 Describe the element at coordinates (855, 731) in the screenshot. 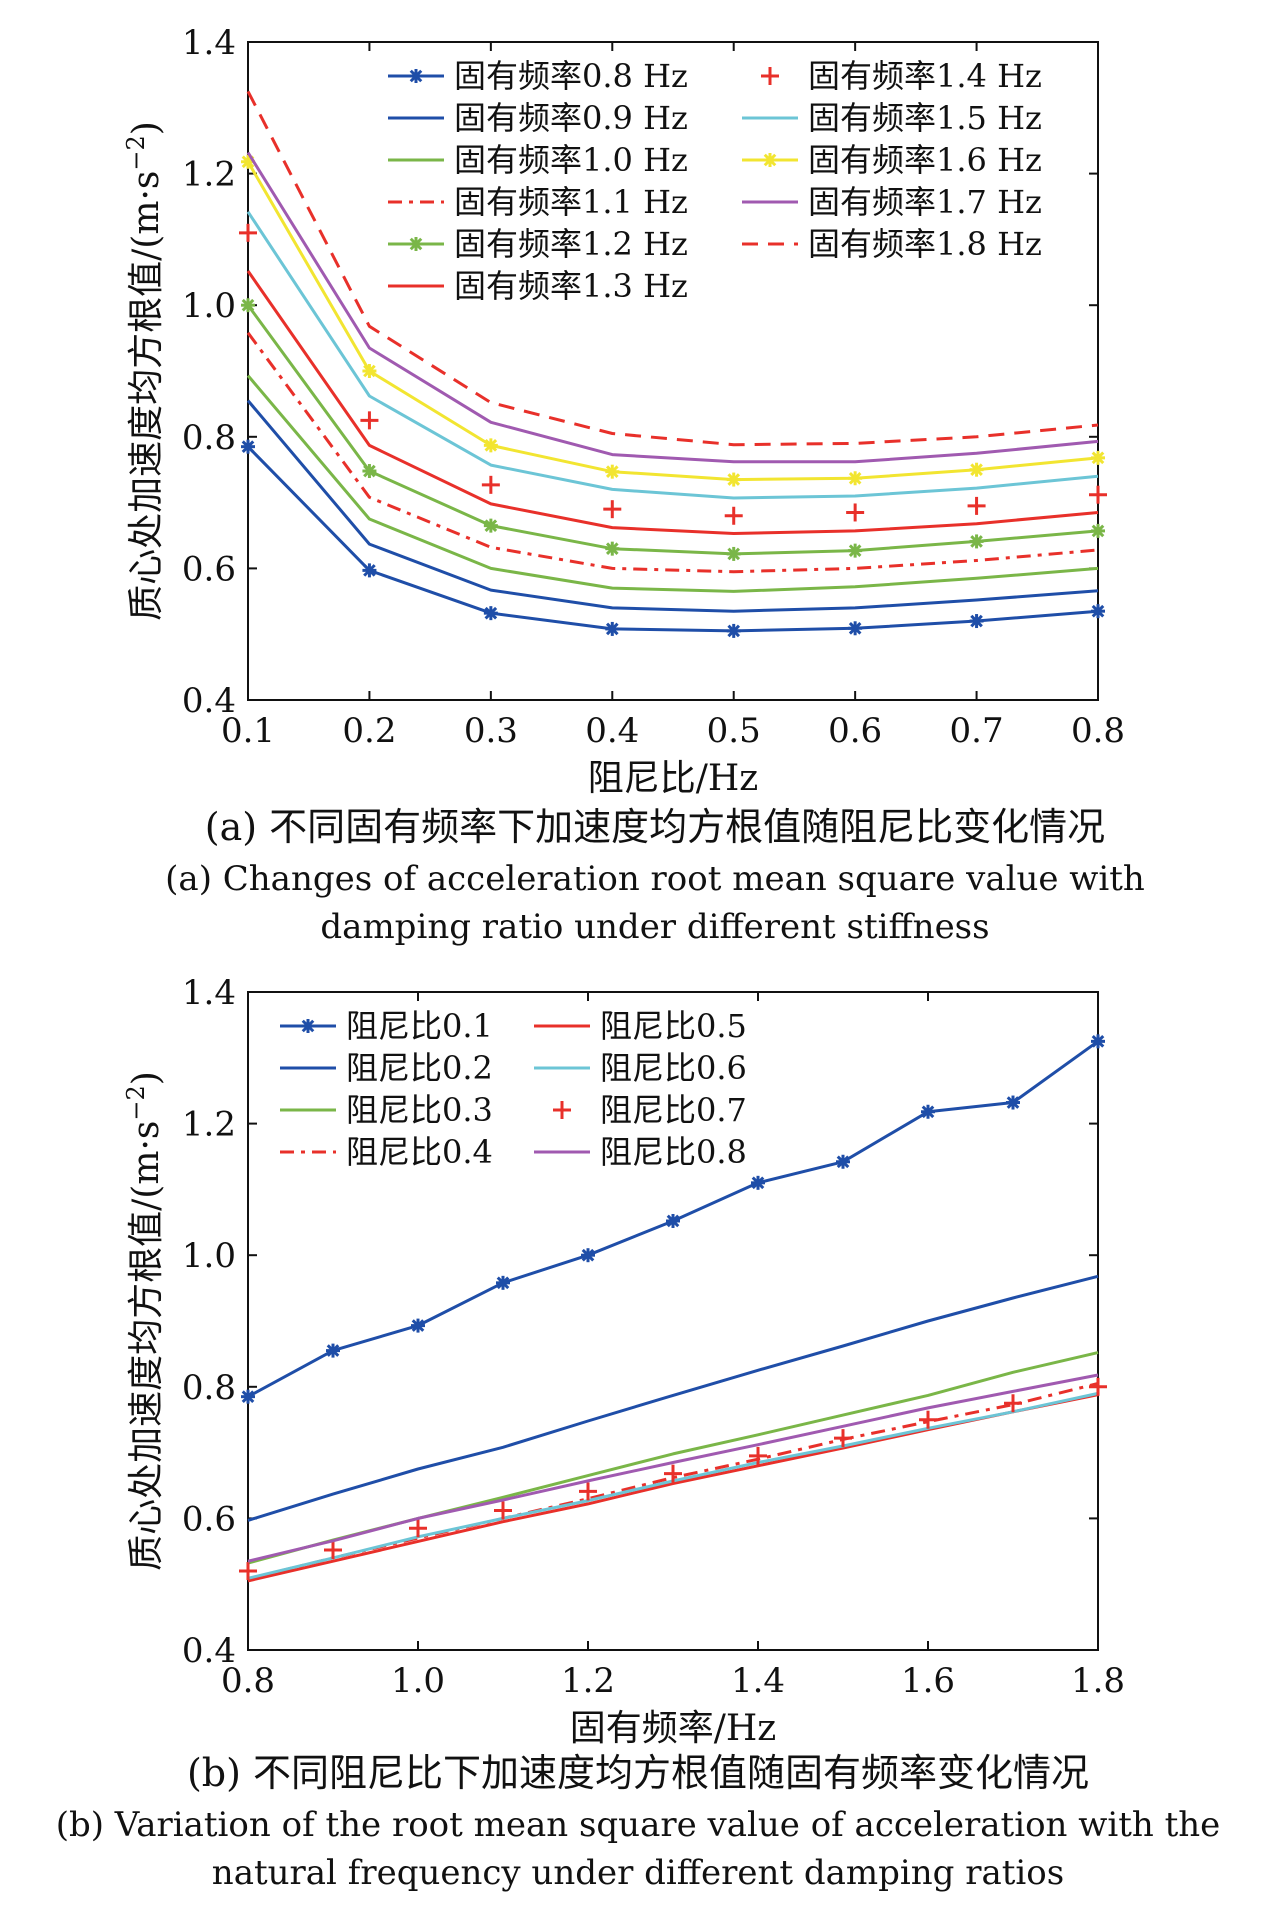

I see `x-tick-label: 0.6` at that location.